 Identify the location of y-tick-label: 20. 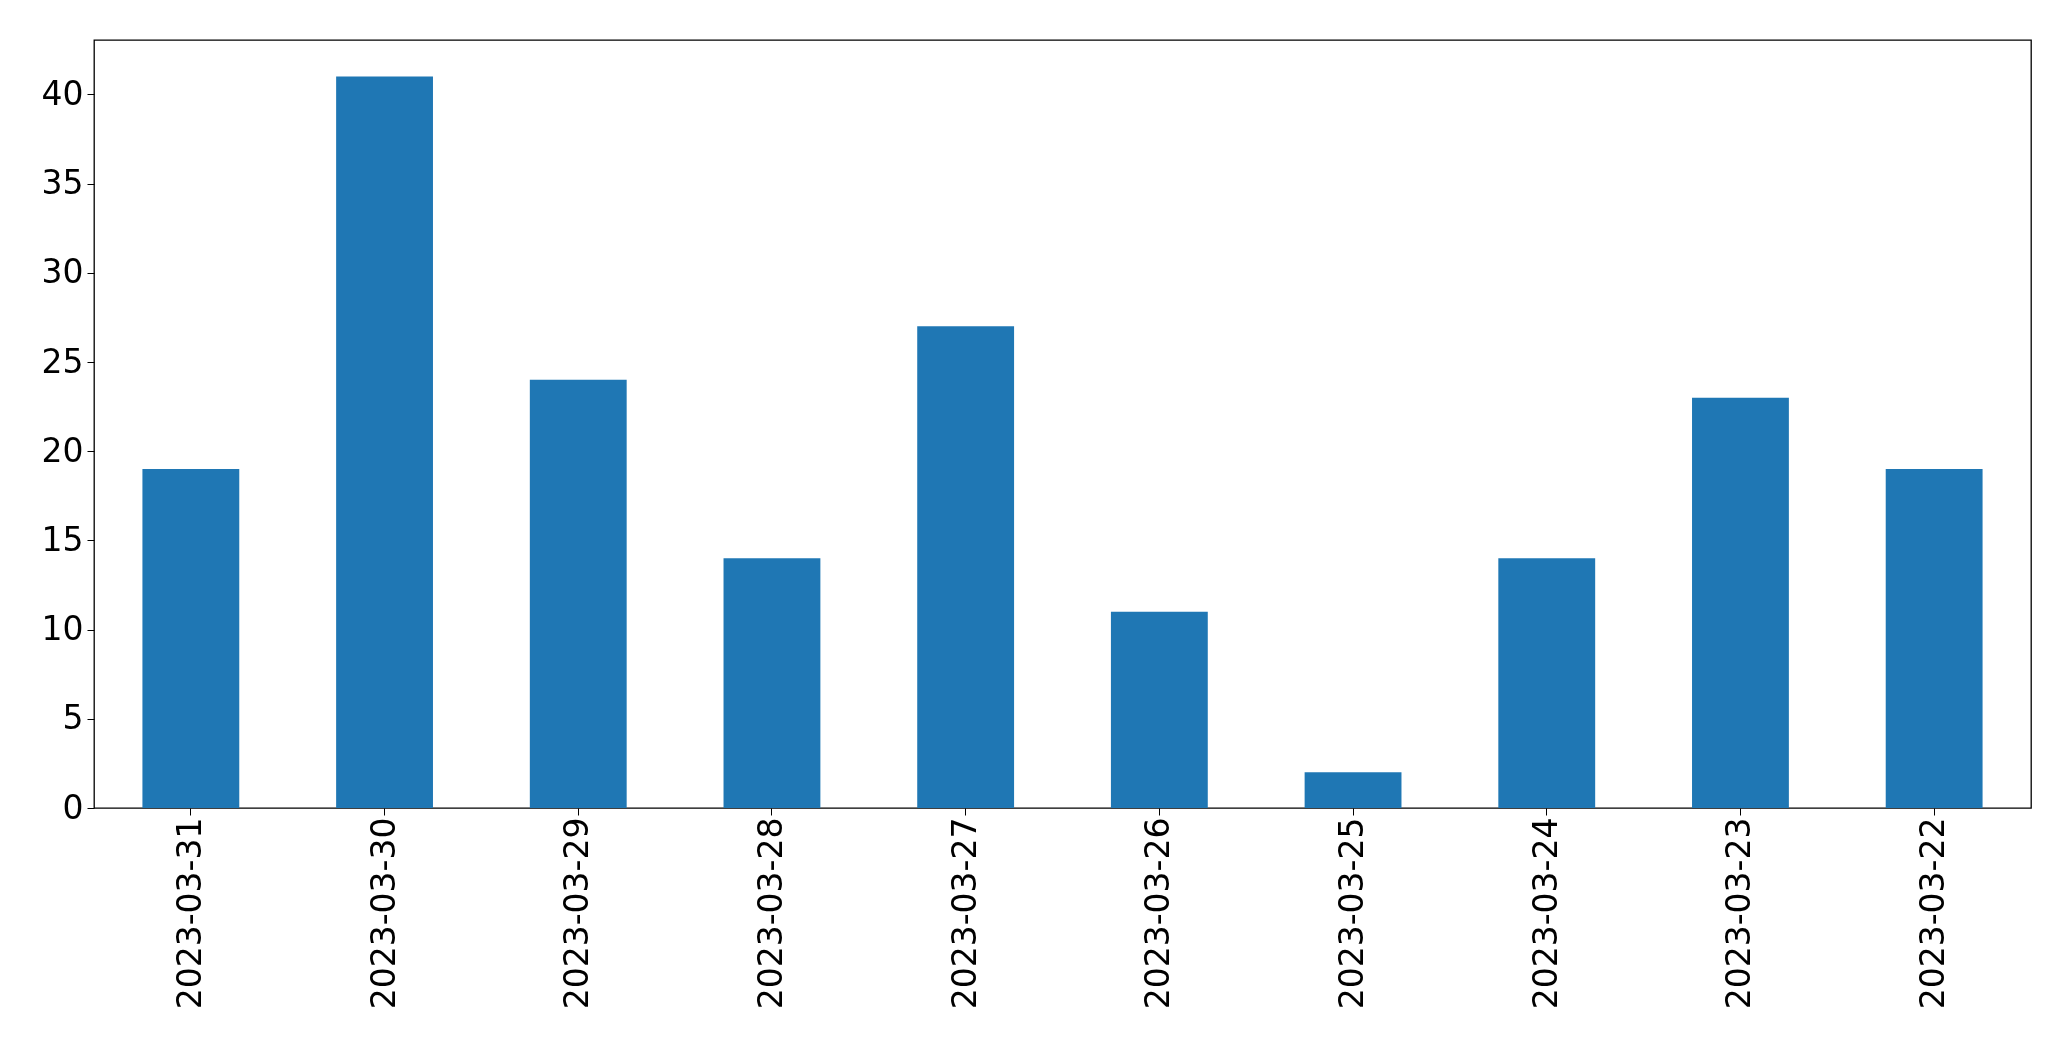
(62, 450).